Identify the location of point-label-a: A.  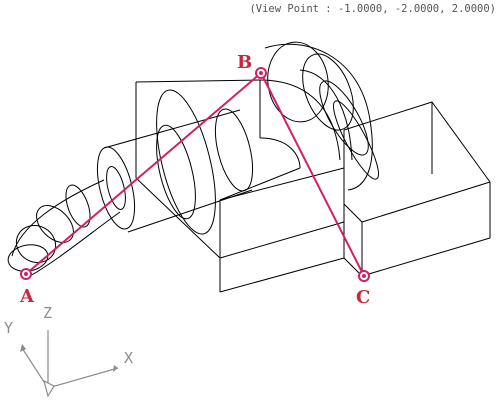
(27, 296).